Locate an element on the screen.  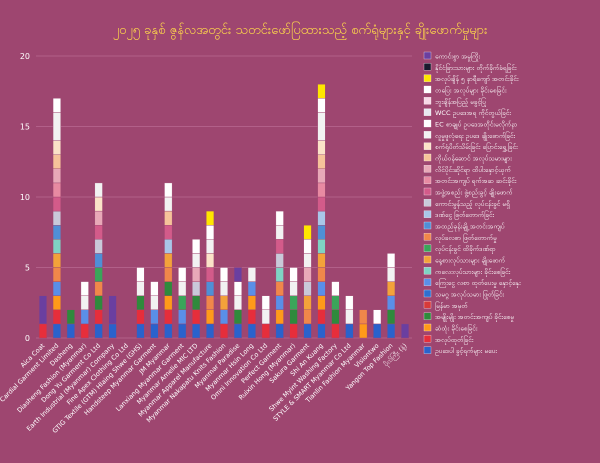
legend-label: WCC ဥပဒေအရ ကိုင်တွယ်ခြင်း is located at coordinates (473, 113).